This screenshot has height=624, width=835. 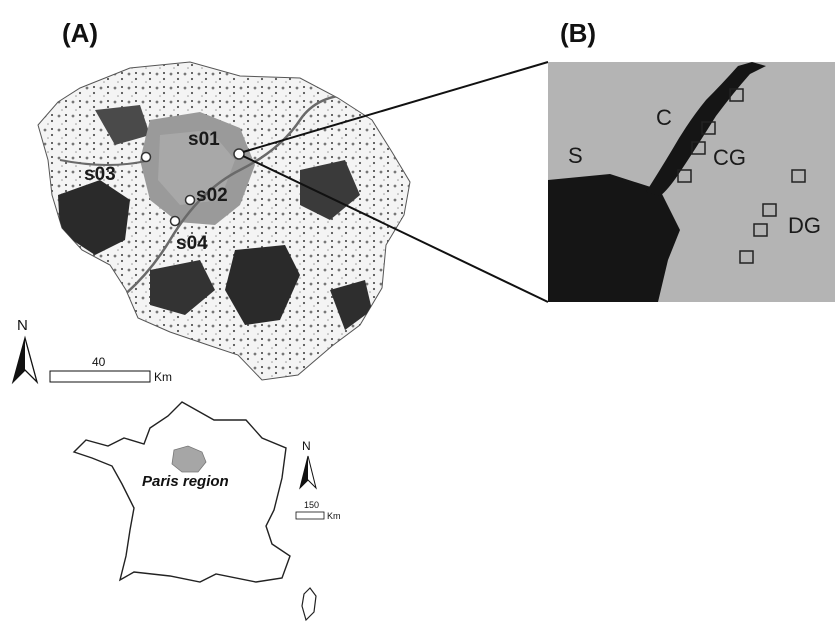 I want to click on zone-label-cg: CG, so click(x=729, y=157).